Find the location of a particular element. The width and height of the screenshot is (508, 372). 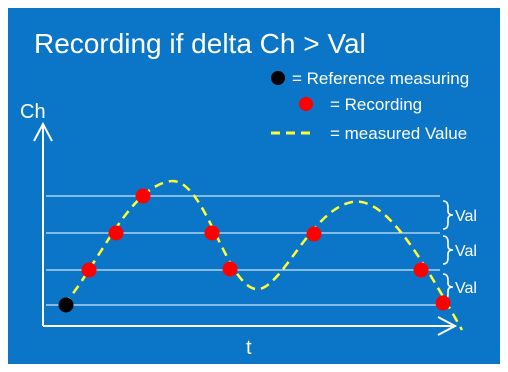

x-axis-label: t is located at coordinates (249, 348).